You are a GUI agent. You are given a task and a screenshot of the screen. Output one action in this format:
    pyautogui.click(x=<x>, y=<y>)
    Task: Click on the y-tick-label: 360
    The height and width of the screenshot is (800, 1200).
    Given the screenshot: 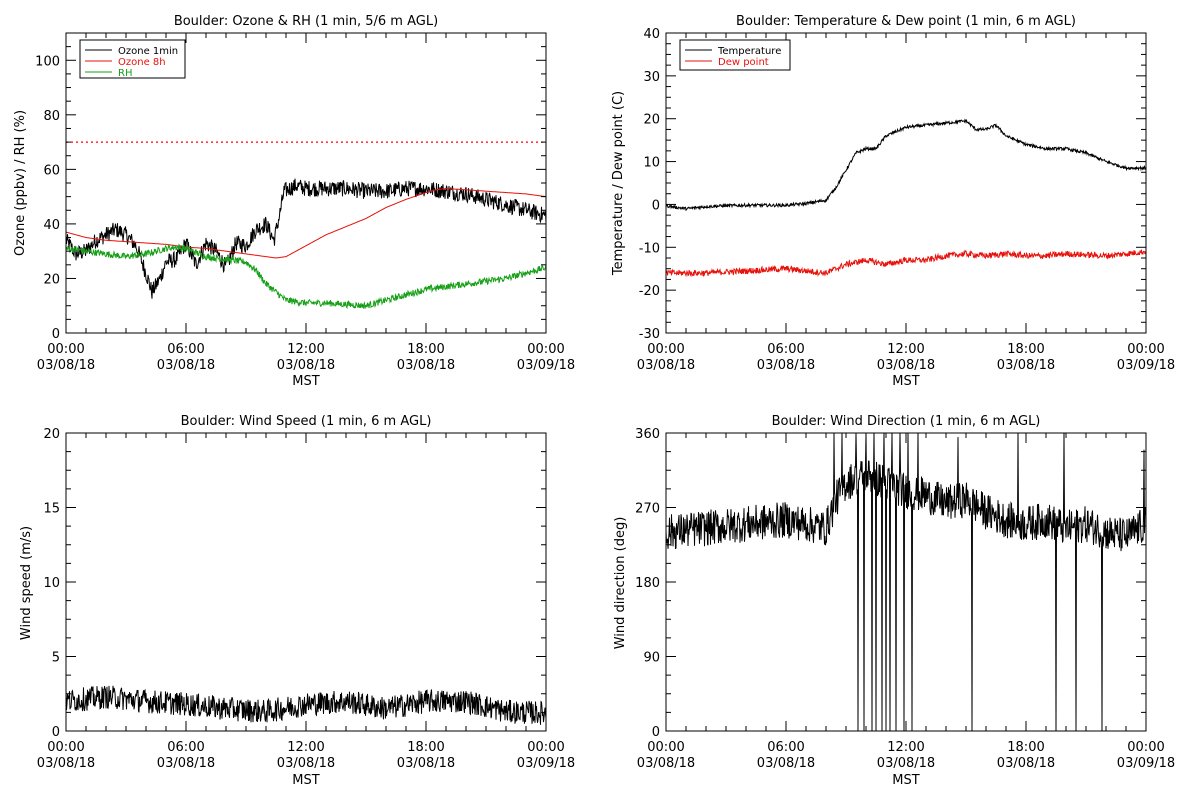 What is the action you would take?
    pyautogui.click(x=647, y=434)
    